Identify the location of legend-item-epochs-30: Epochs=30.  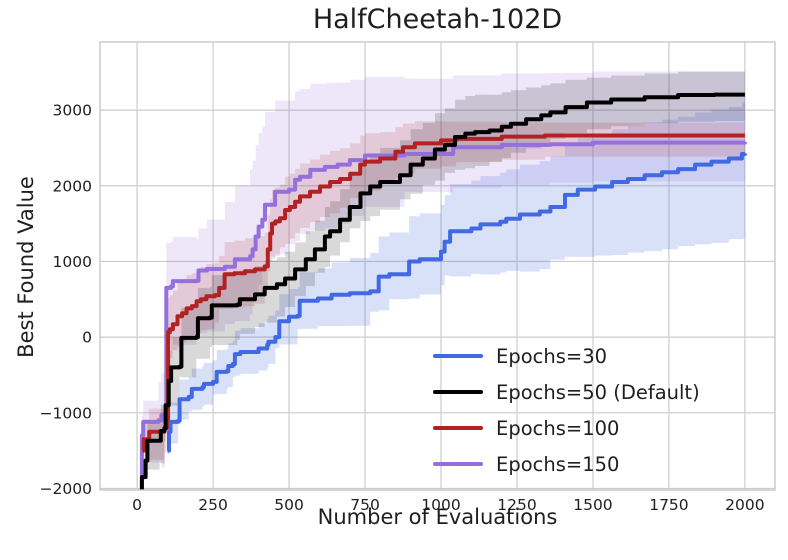
(566, 356).